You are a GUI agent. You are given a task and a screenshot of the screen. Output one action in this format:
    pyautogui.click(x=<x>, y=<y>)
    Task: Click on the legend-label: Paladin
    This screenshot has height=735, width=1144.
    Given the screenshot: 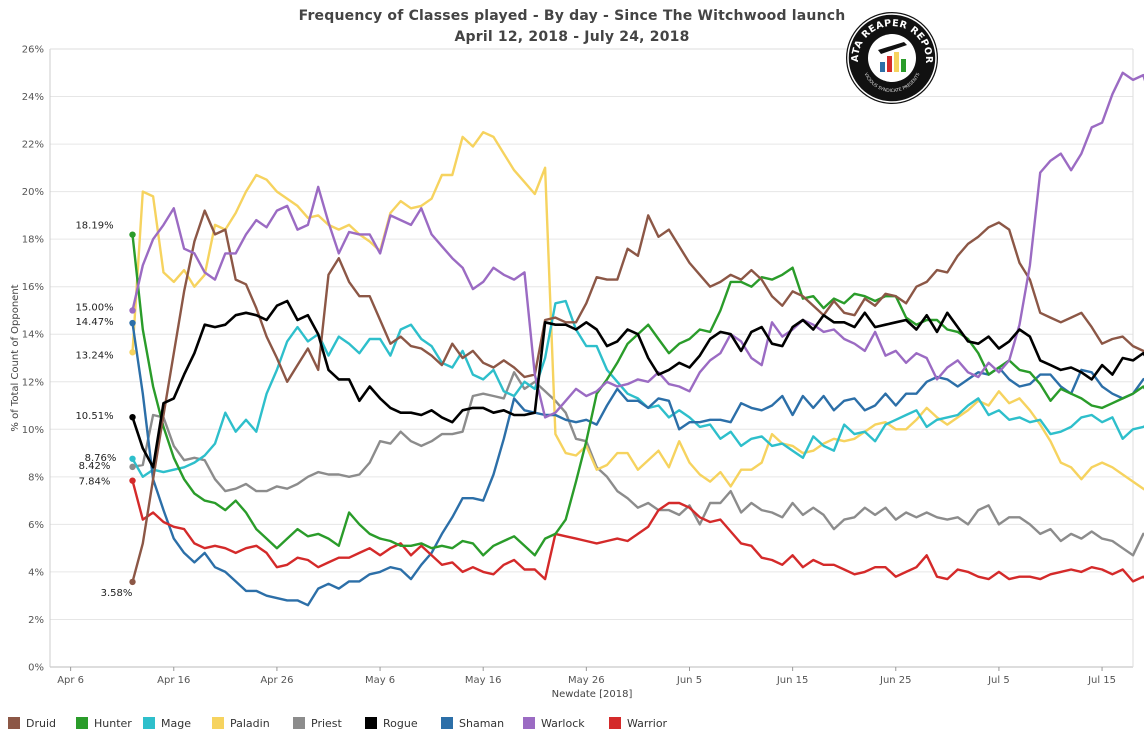 What is the action you would take?
    pyautogui.click(x=250, y=723)
    